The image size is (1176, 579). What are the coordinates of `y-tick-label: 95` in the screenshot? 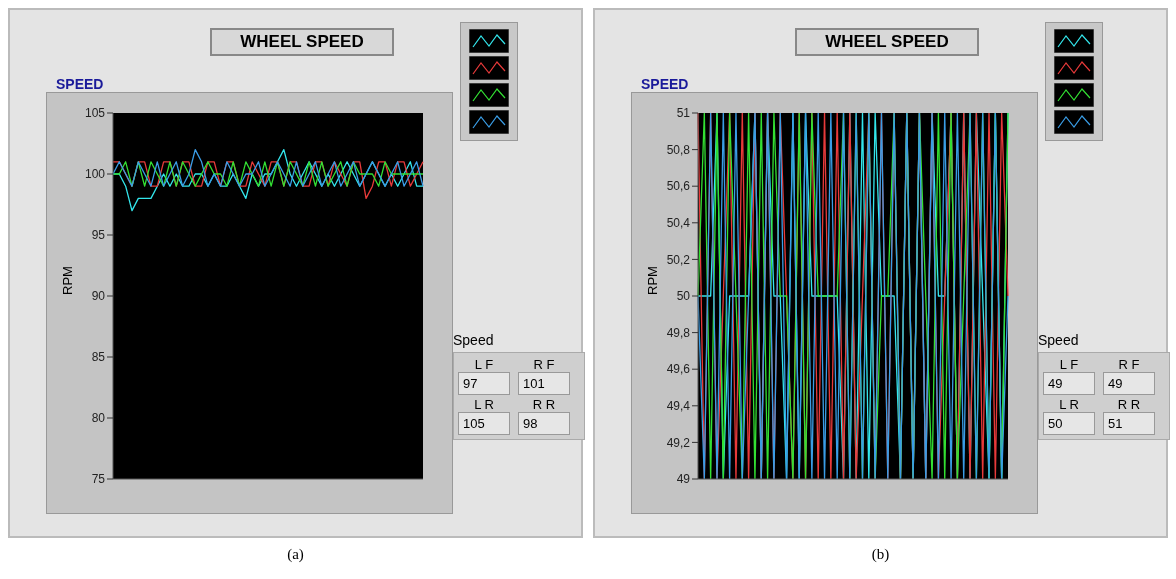 It's located at (98, 235).